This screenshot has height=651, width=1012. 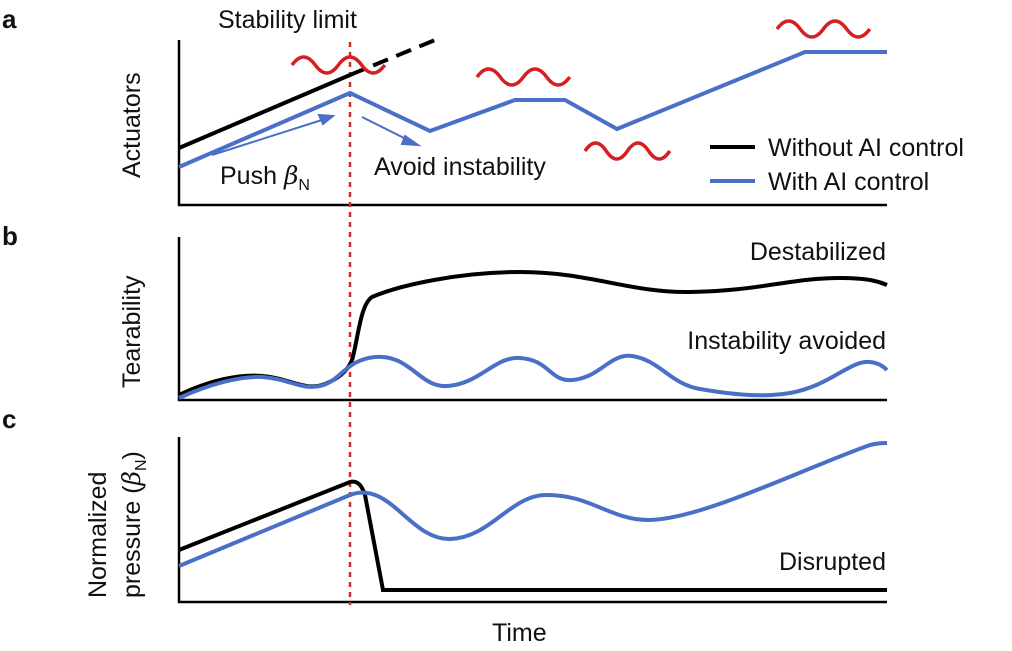 I want to click on avoid-arrow-head-icon, so click(x=411, y=140).